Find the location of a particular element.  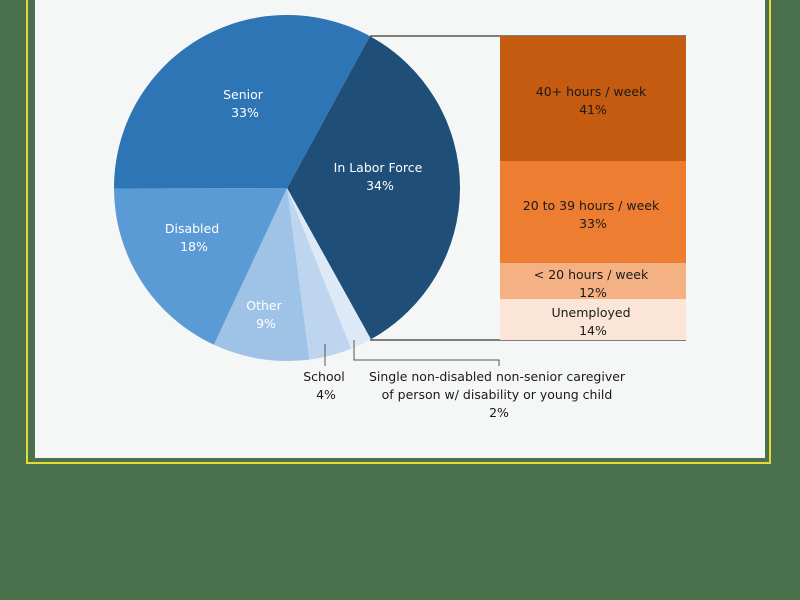

bar-segment-unemployed is located at coordinates (593, 319).